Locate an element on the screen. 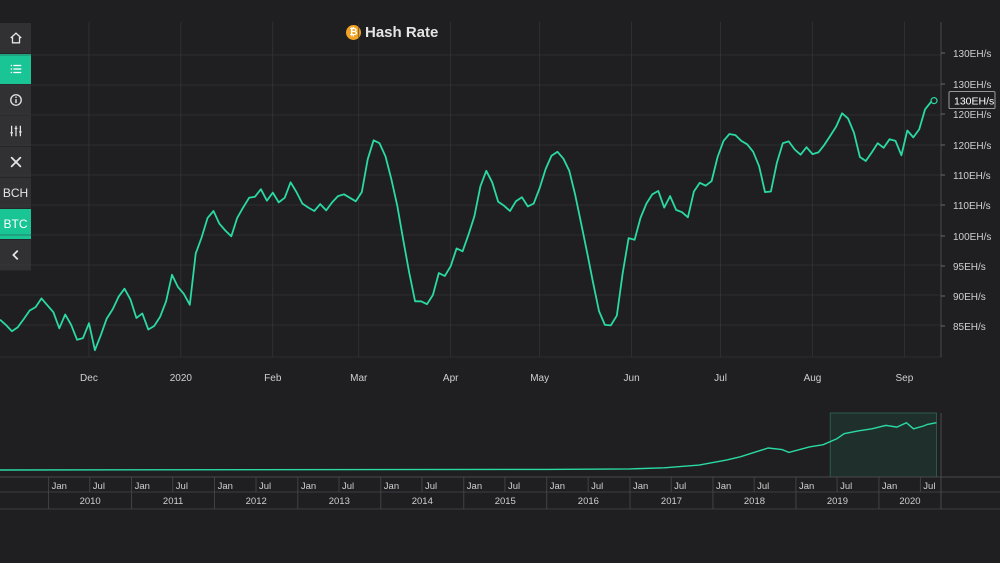 The width and height of the screenshot is (1000, 563). x-tick-label: Dec is located at coordinates (89, 378).